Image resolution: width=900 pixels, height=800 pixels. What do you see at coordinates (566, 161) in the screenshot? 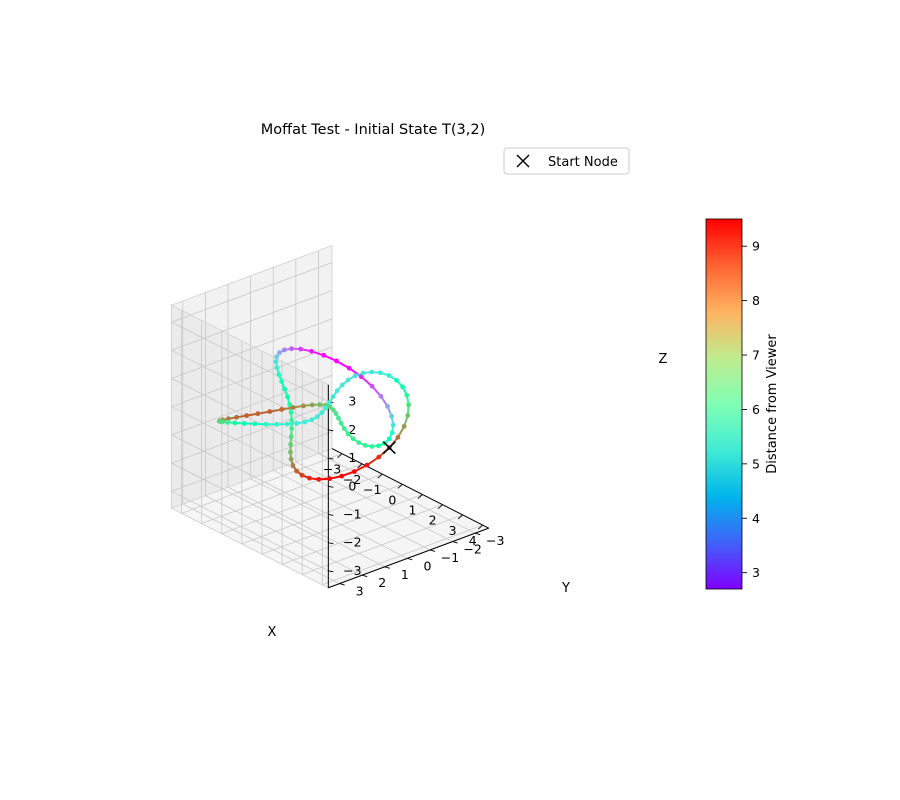
I see `legend-box` at bounding box center [566, 161].